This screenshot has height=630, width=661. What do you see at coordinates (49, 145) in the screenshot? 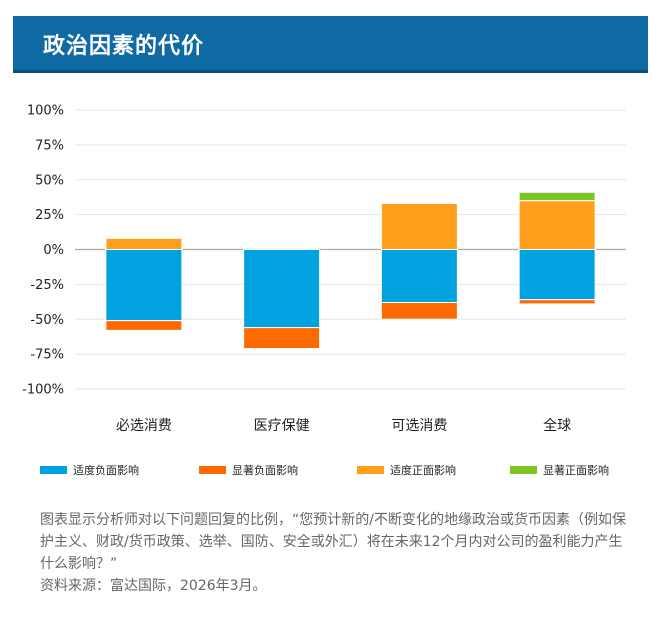
I see `y-tick-label: 75%` at bounding box center [49, 145].